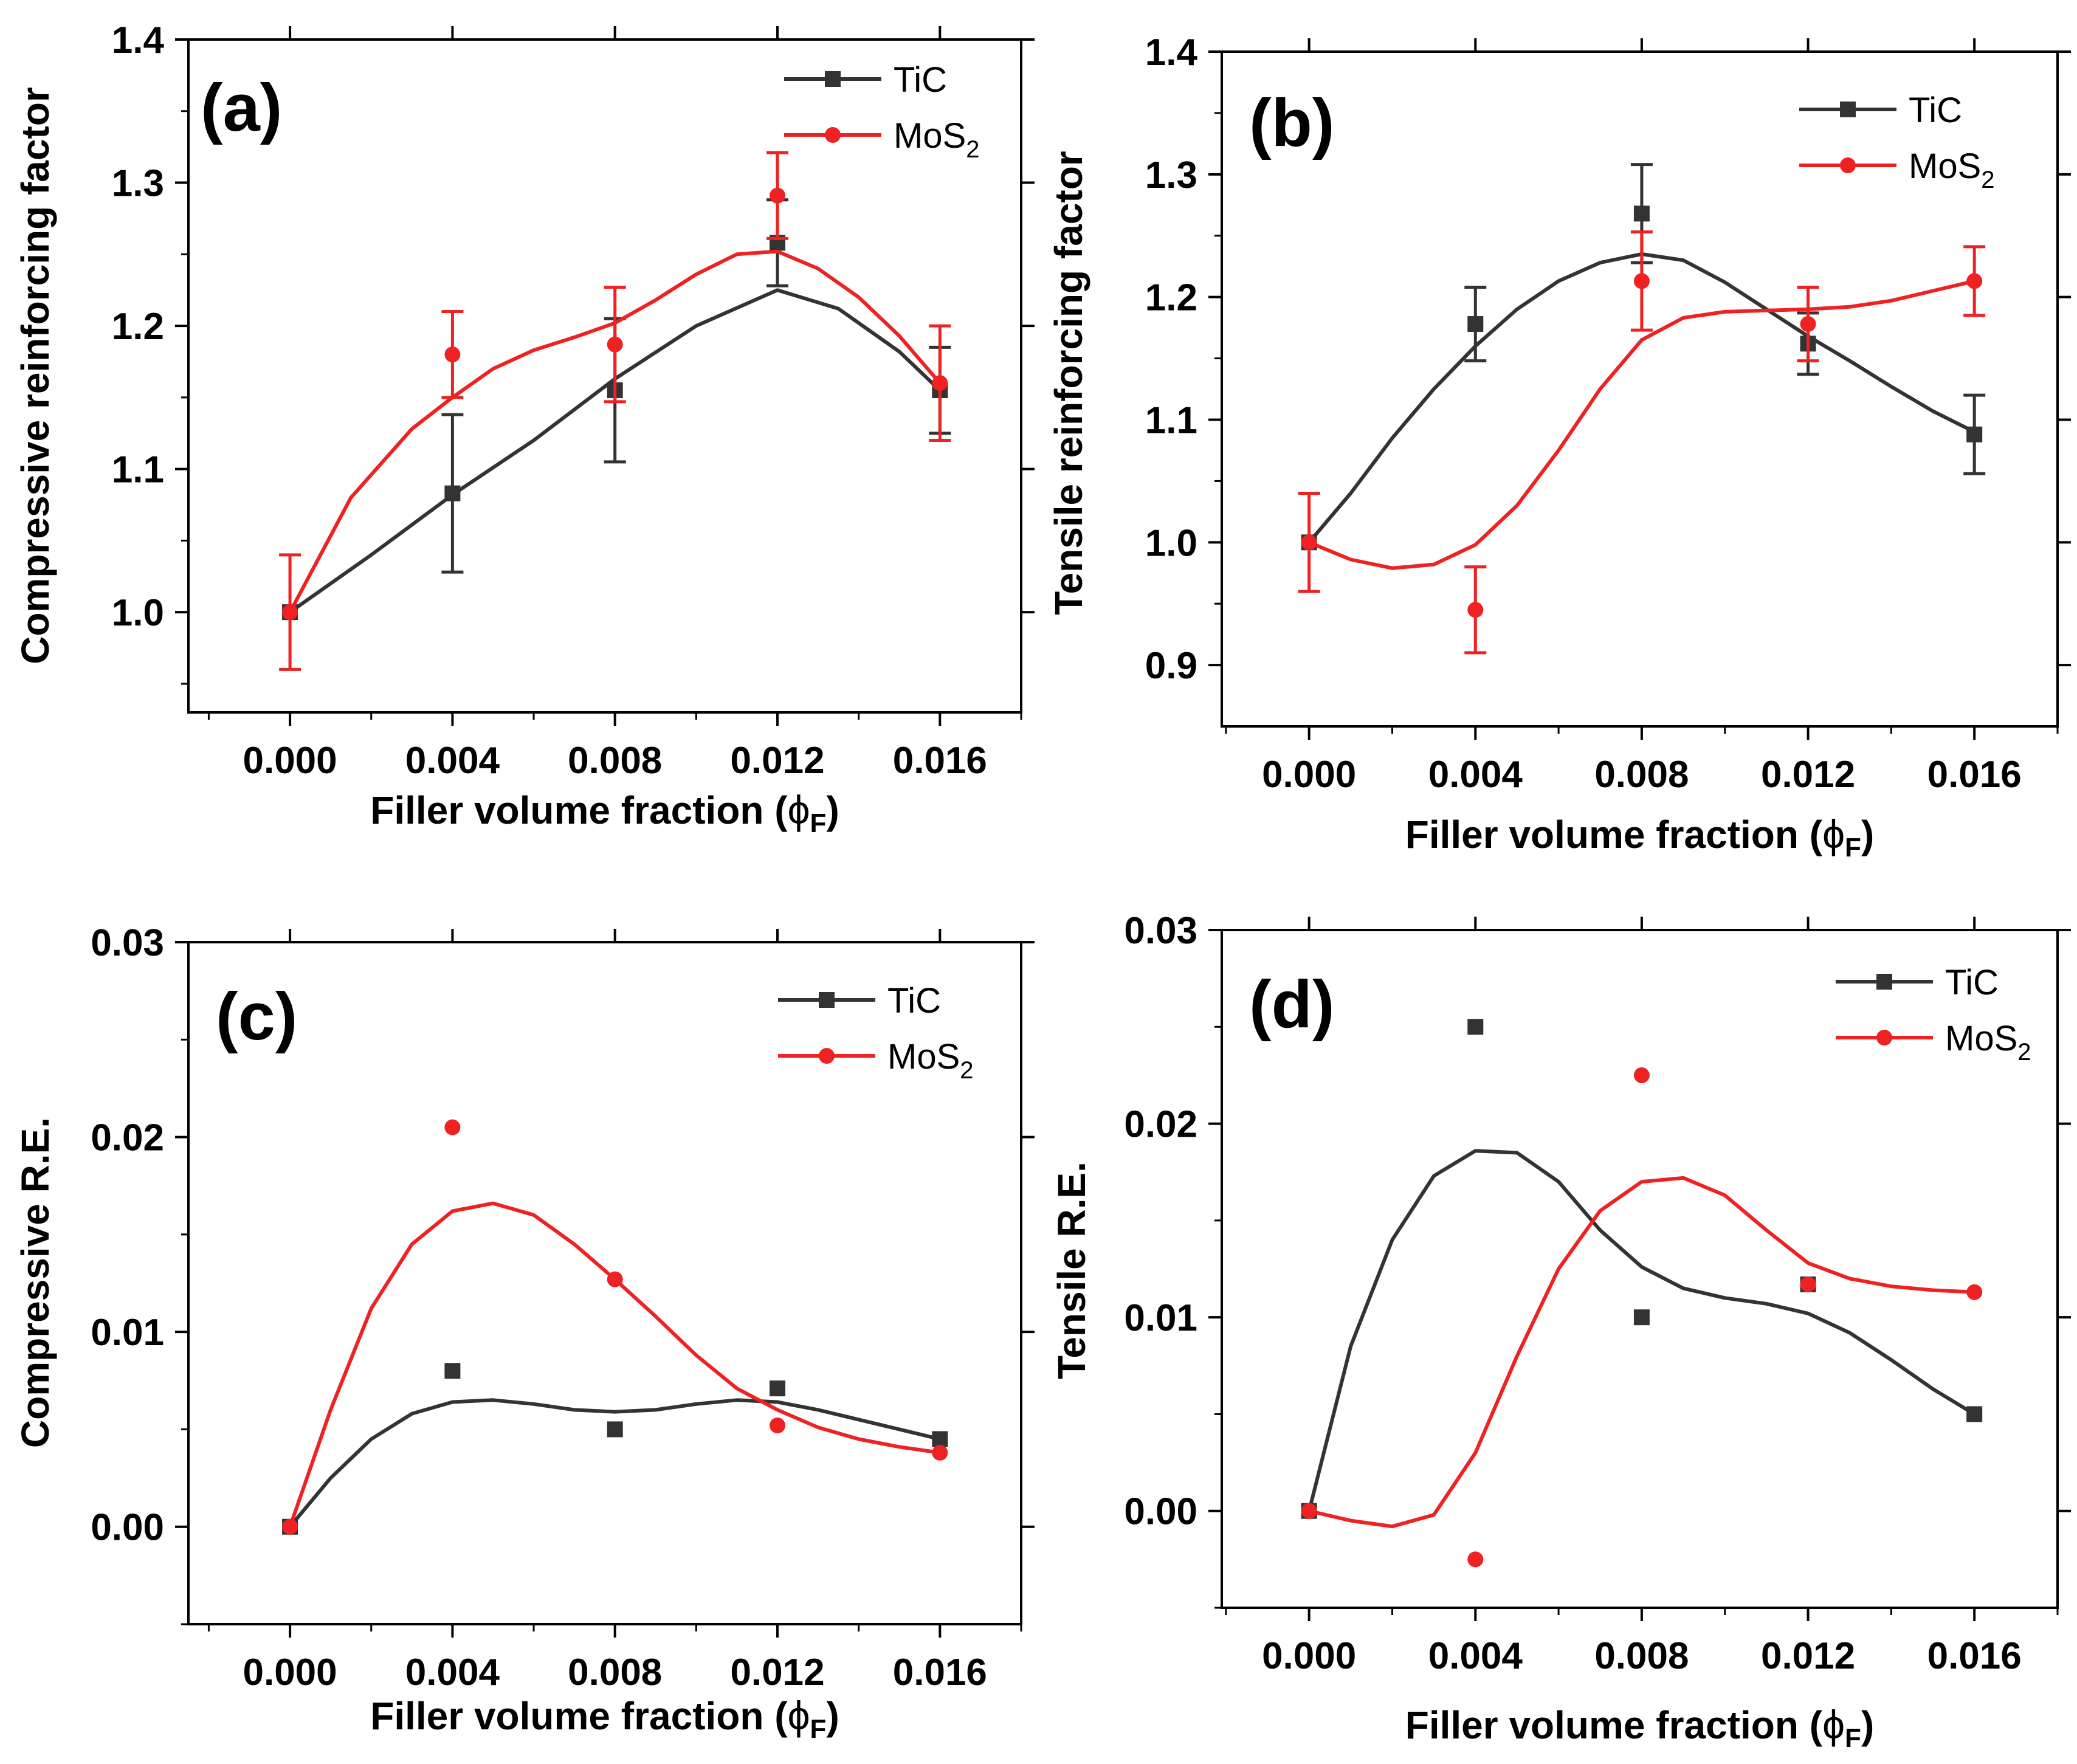 This screenshot has height=1764, width=2077. What do you see at coordinates (138, 470) in the screenshot?
I see `y-tick-label: 1.1` at bounding box center [138, 470].